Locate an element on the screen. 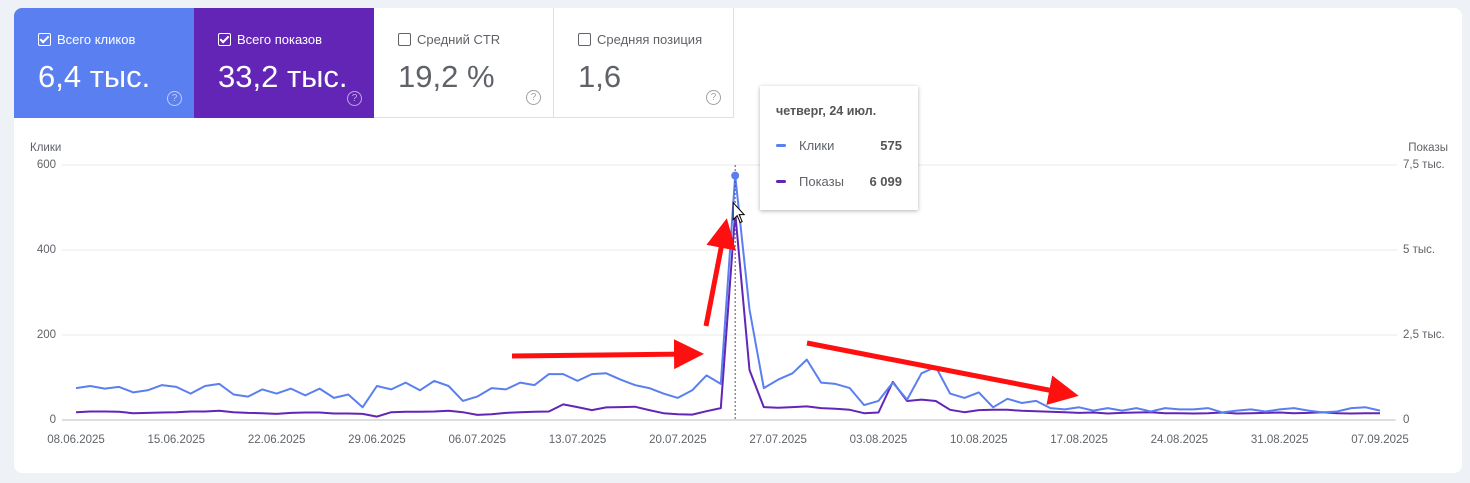  y-tick-label: 400 is located at coordinates (46, 250).